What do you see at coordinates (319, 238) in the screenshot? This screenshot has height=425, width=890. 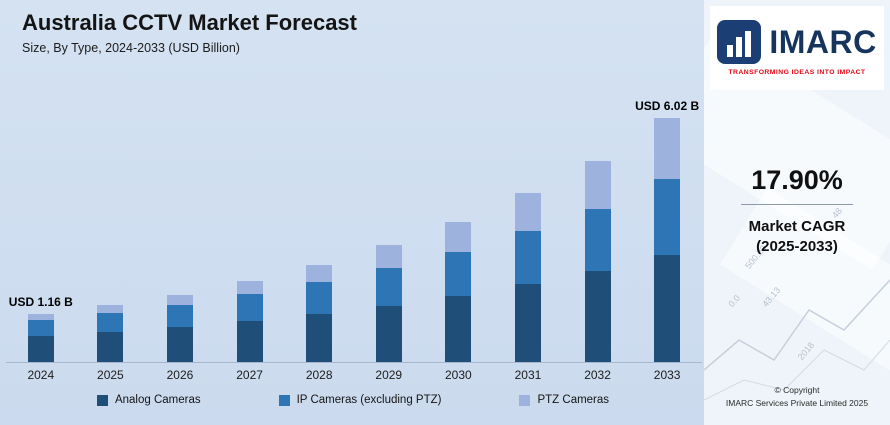 I see `bar-column-2028: 2028` at bounding box center [319, 238].